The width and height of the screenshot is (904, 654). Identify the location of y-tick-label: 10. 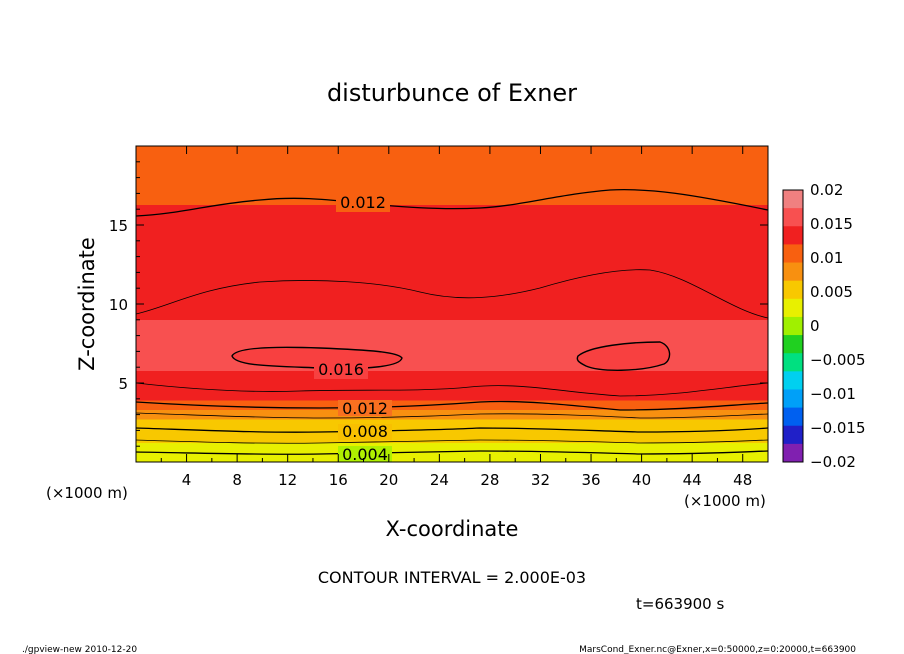
(118, 305).